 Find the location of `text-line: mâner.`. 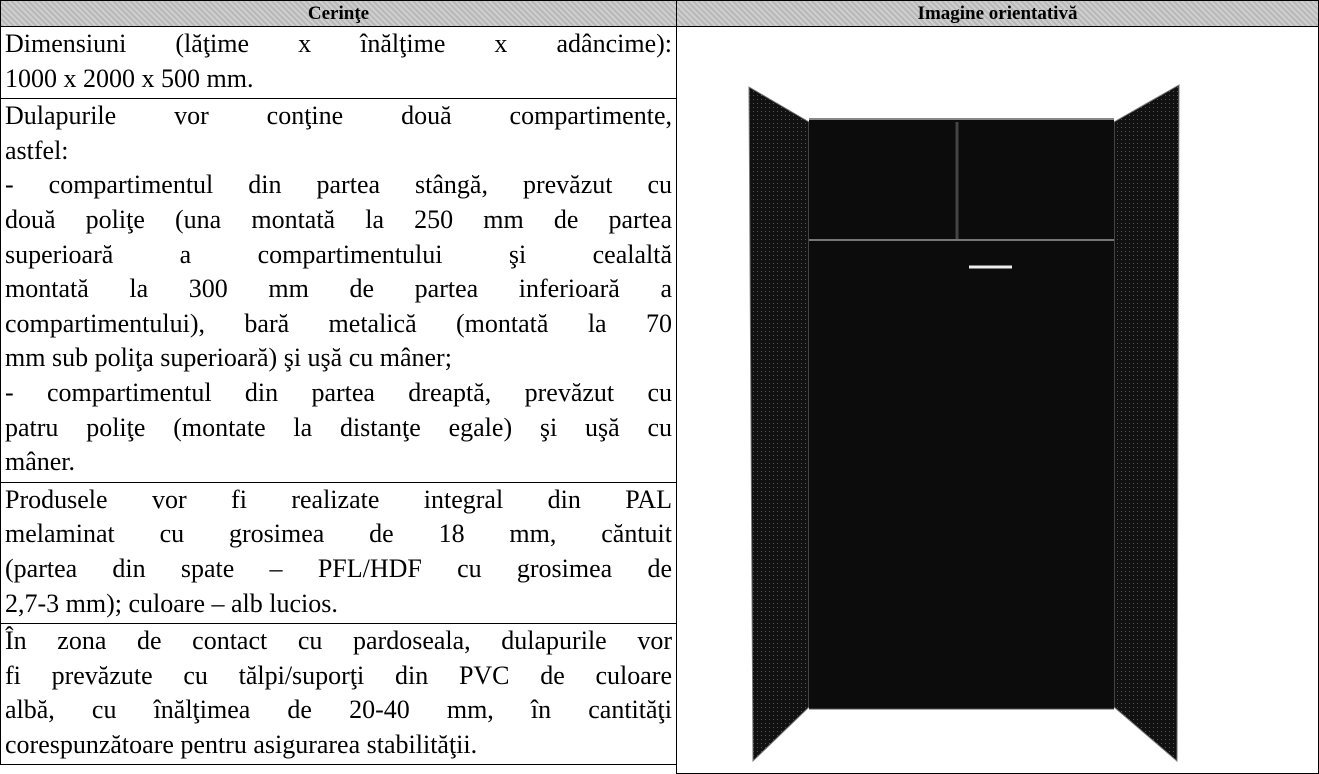

text-line: mâner. is located at coordinates (40, 462).